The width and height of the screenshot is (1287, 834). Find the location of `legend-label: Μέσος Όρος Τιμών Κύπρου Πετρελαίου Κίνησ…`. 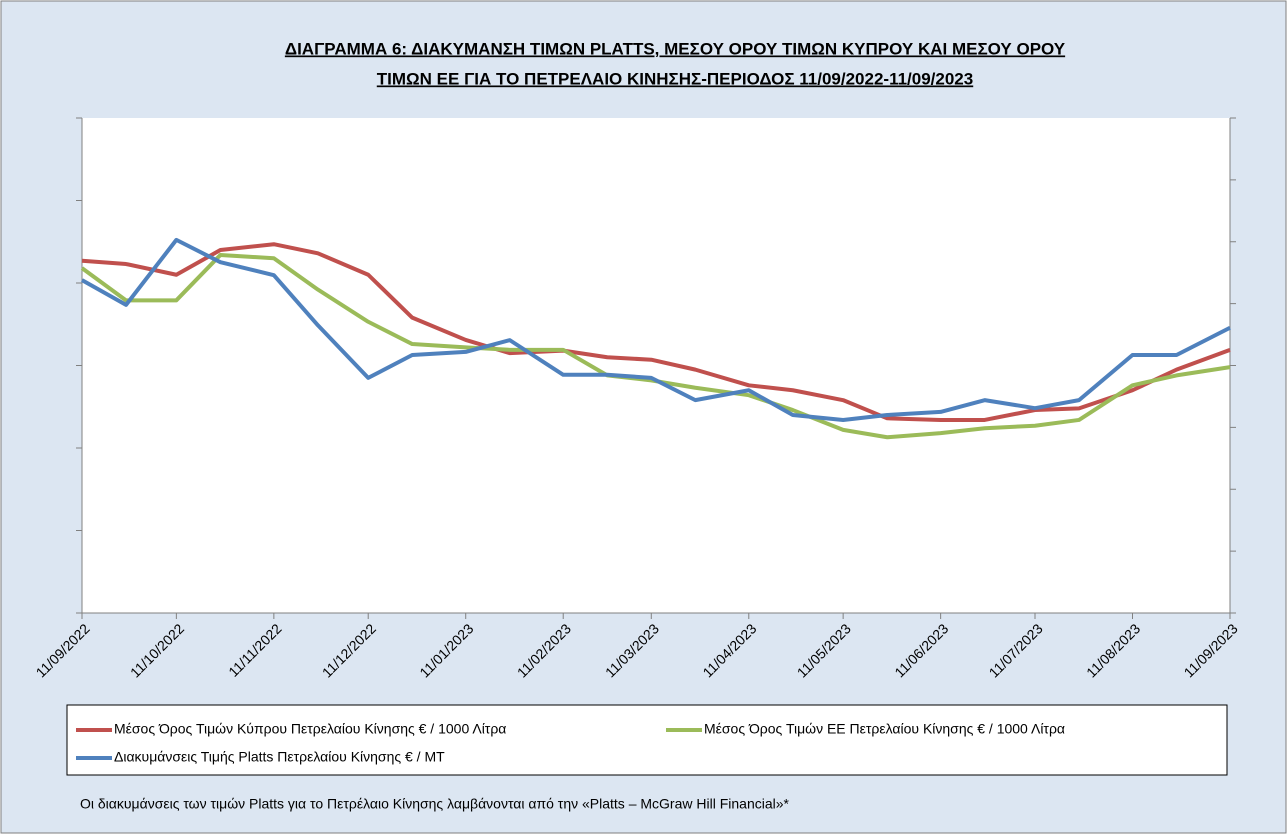

legend-label: Μέσος Όρος Τιμών Κύπρου Πετρελαίου Κίνησ… is located at coordinates (310, 729).